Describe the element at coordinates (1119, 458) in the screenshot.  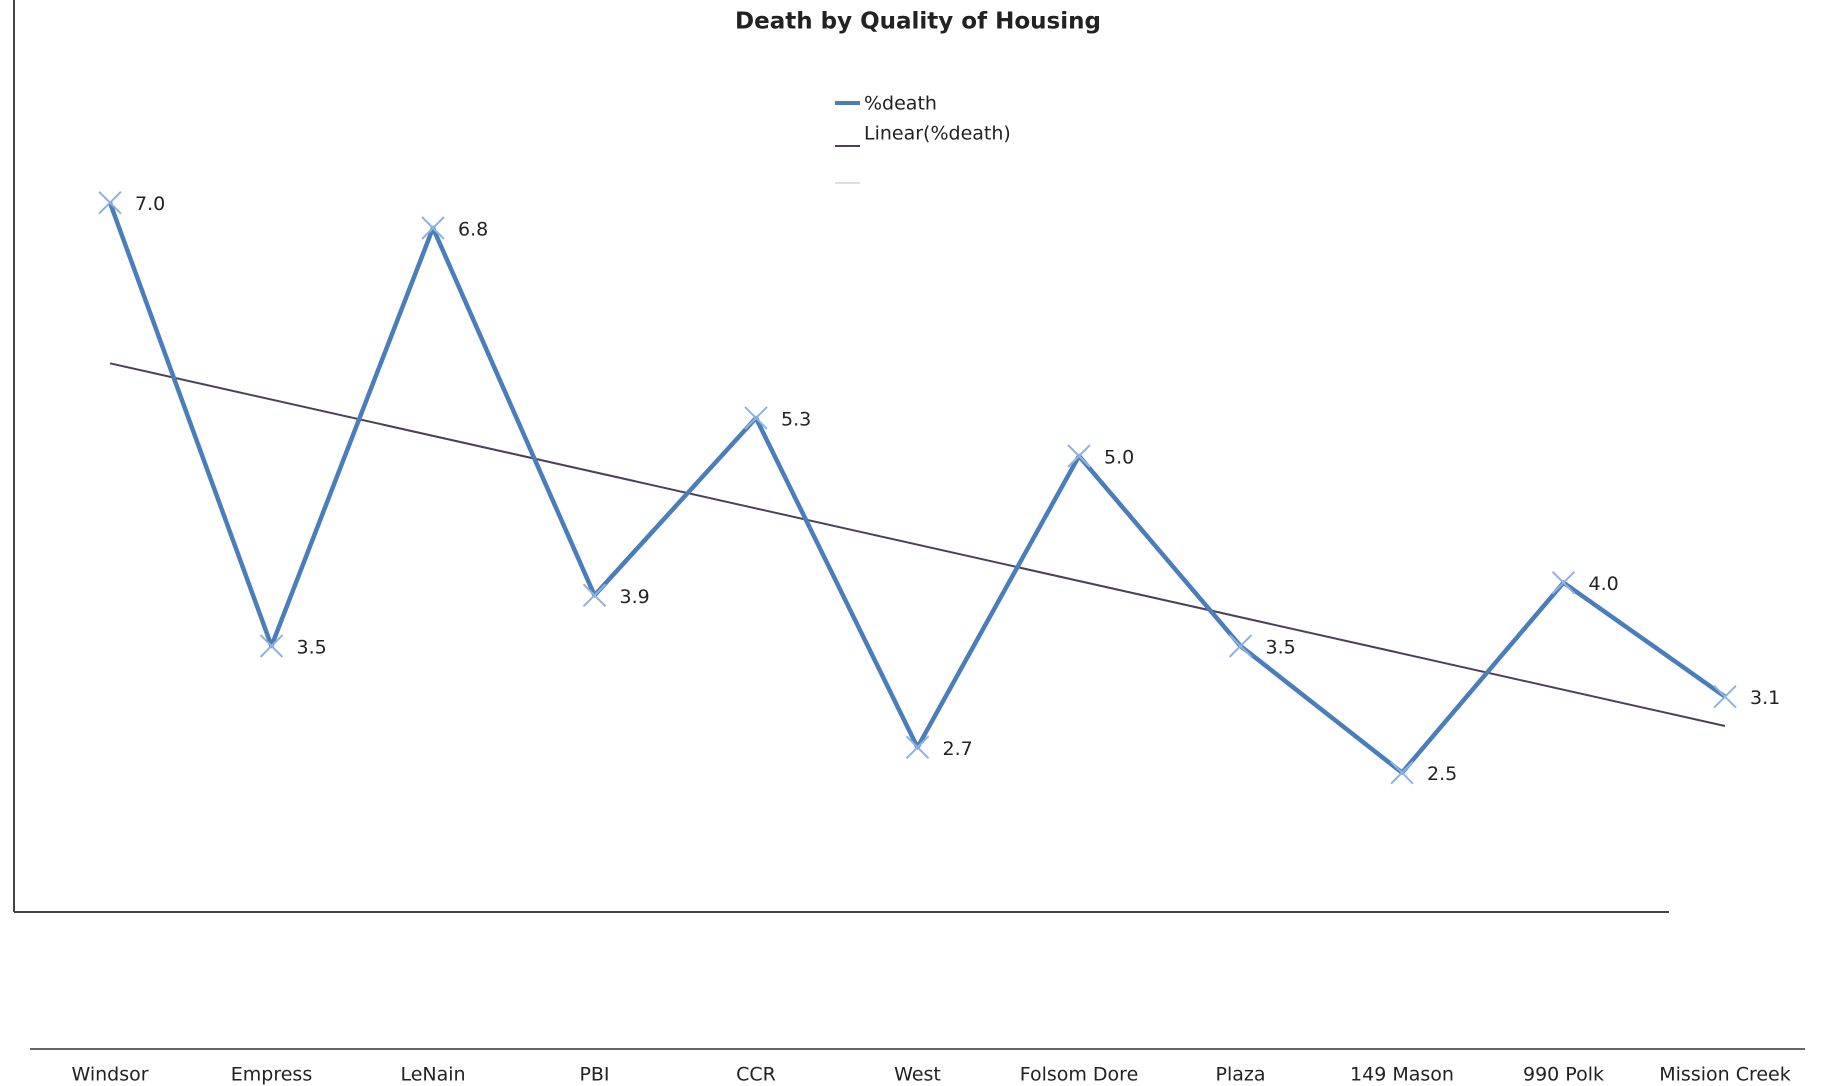
I see `data-label: 5.0` at that location.